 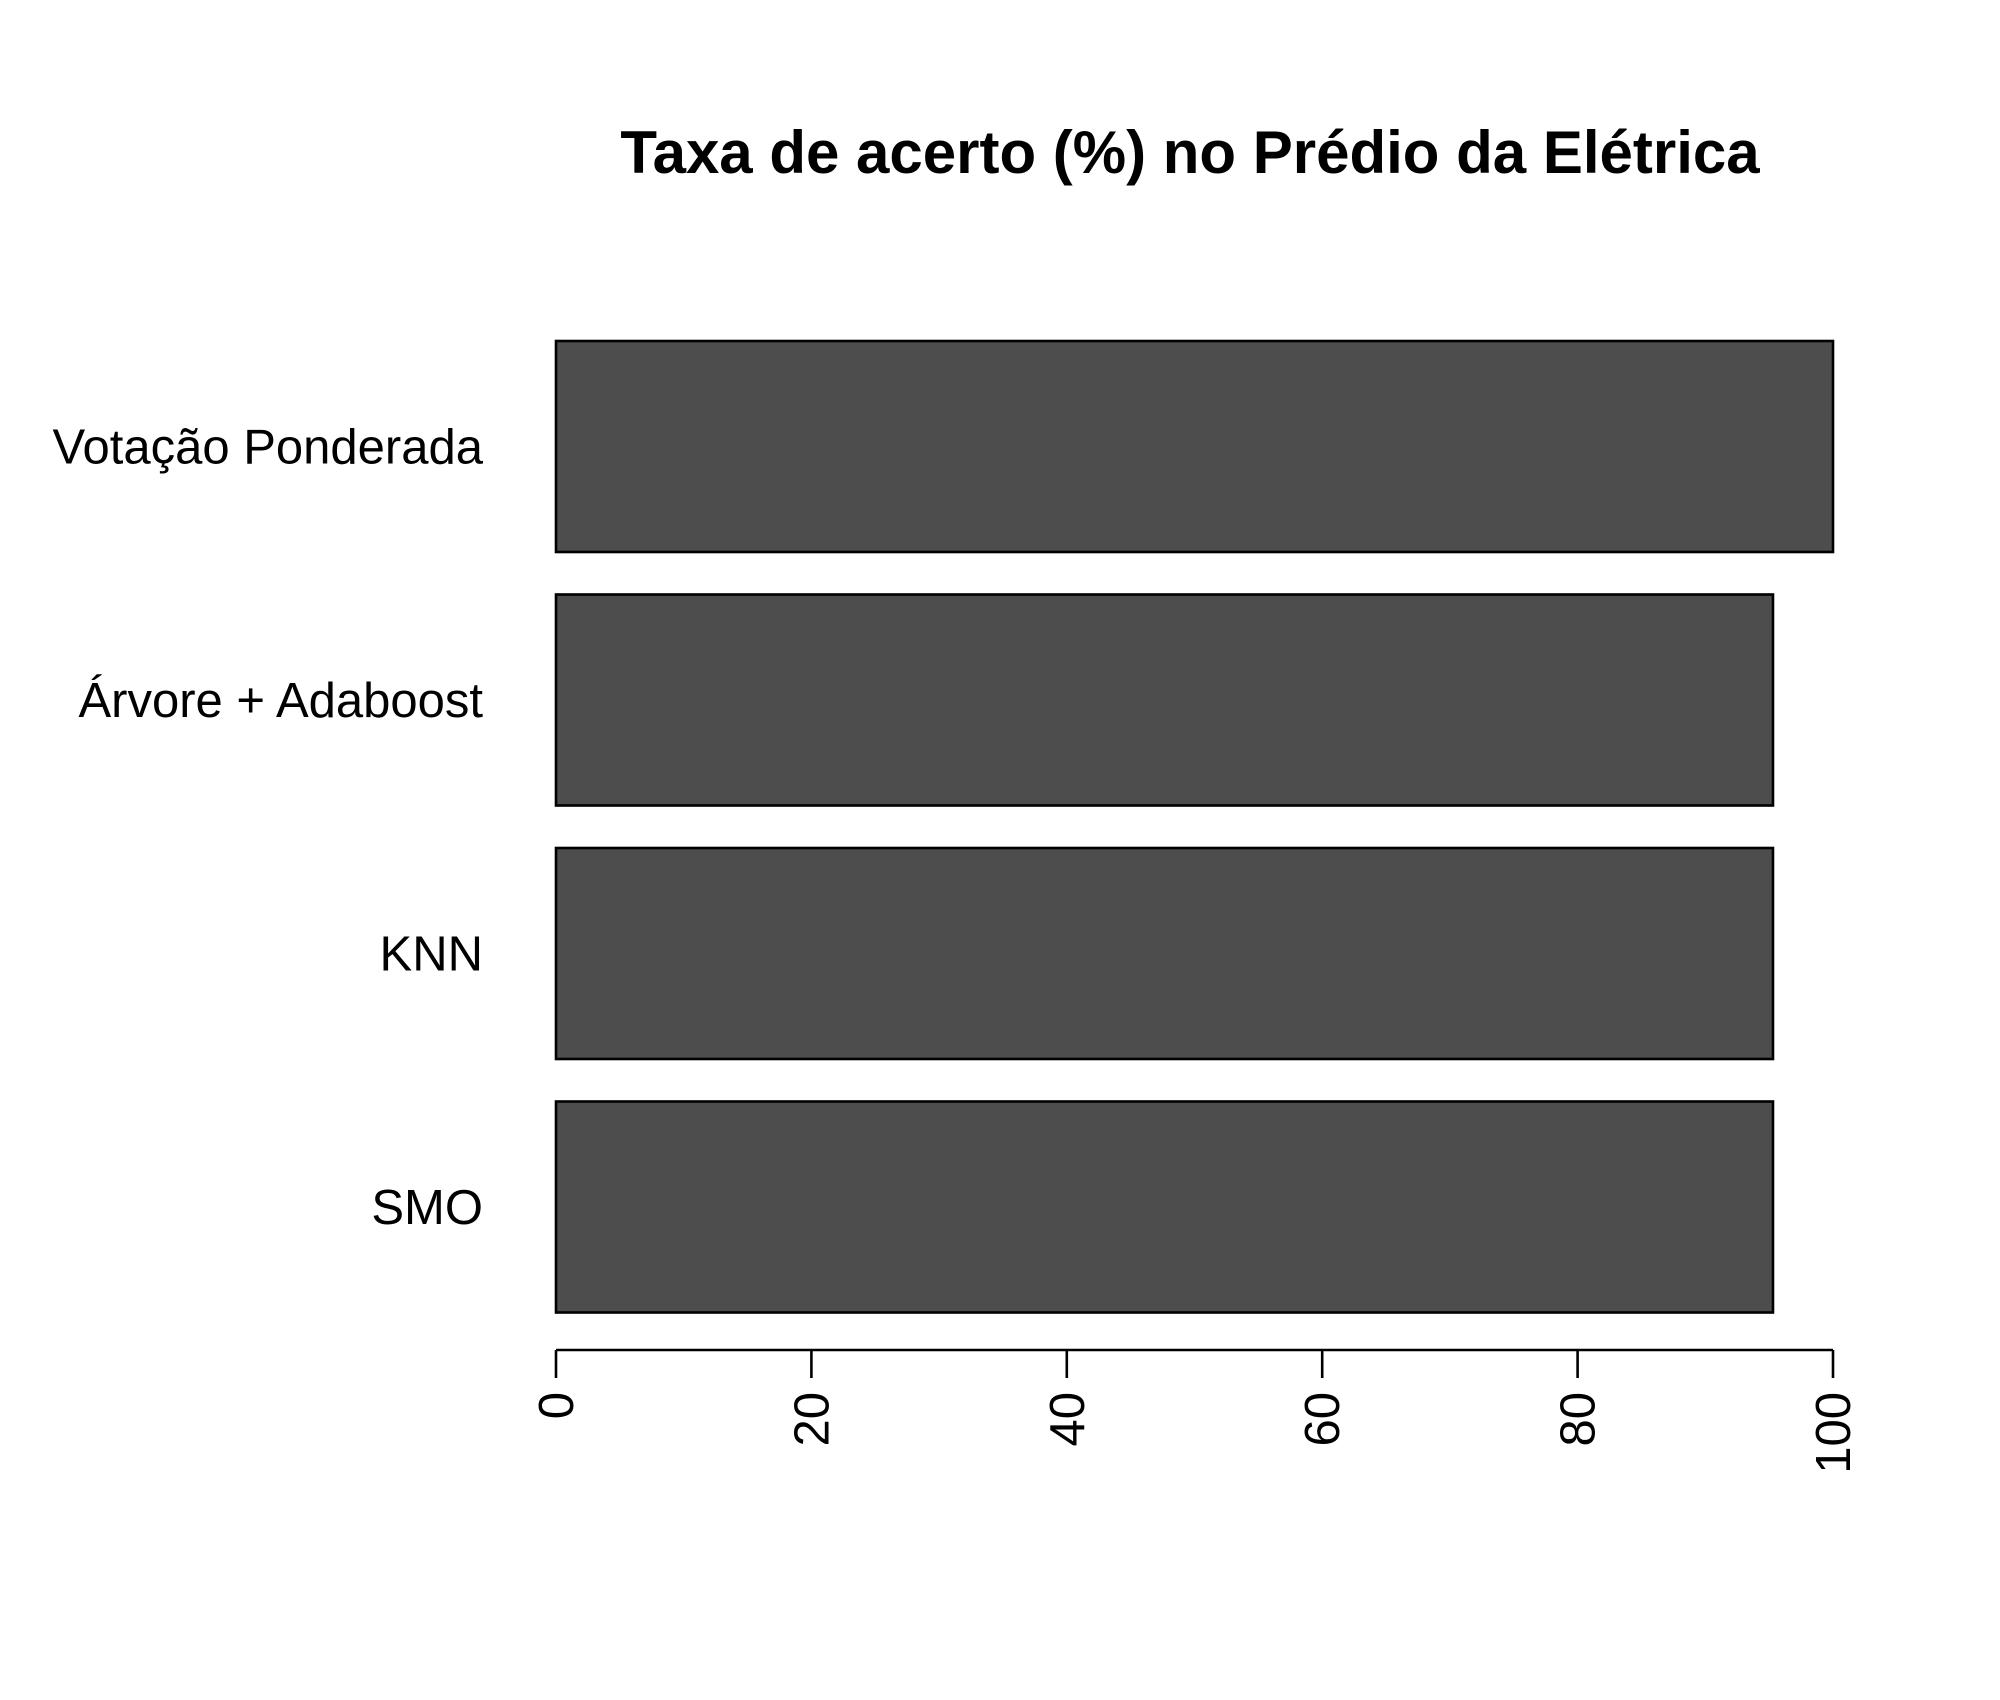 I want to click on bar-arvore-adaboost, so click(x=1164, y=700).